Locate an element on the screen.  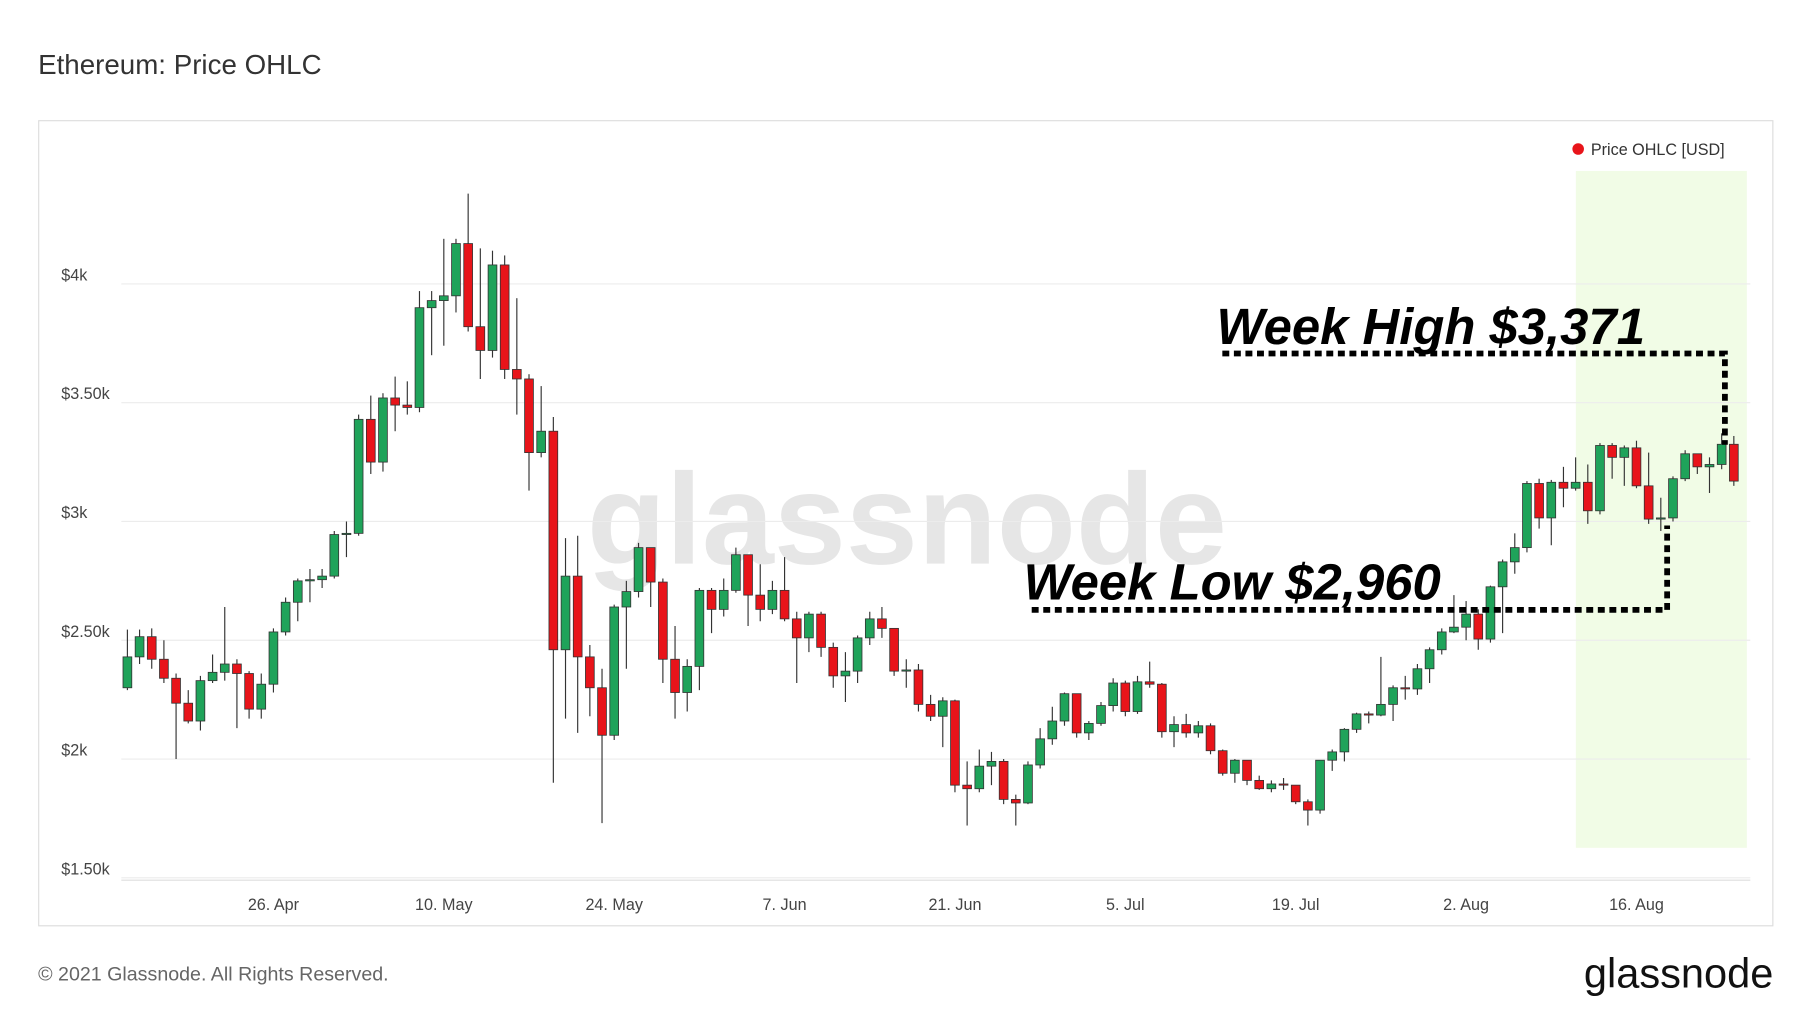
annotation: Week High $3,371 is located at coordinates (1431, 326).